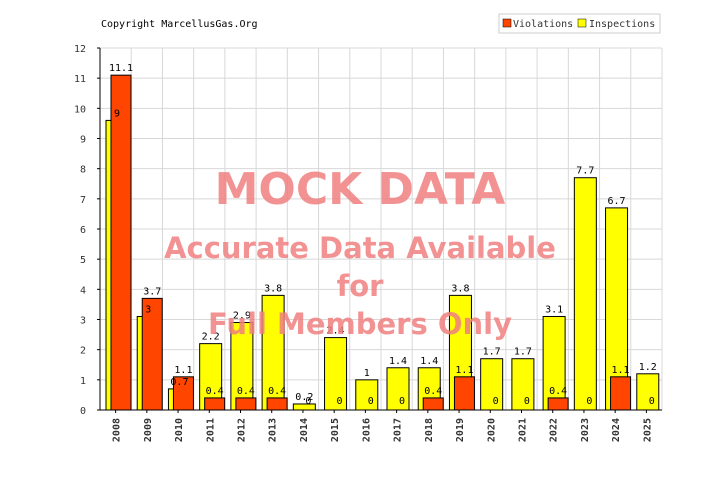 The width and height of the screenshot is (720, 500). I want to click on x-tick-label: 2016, so click(366, 430).